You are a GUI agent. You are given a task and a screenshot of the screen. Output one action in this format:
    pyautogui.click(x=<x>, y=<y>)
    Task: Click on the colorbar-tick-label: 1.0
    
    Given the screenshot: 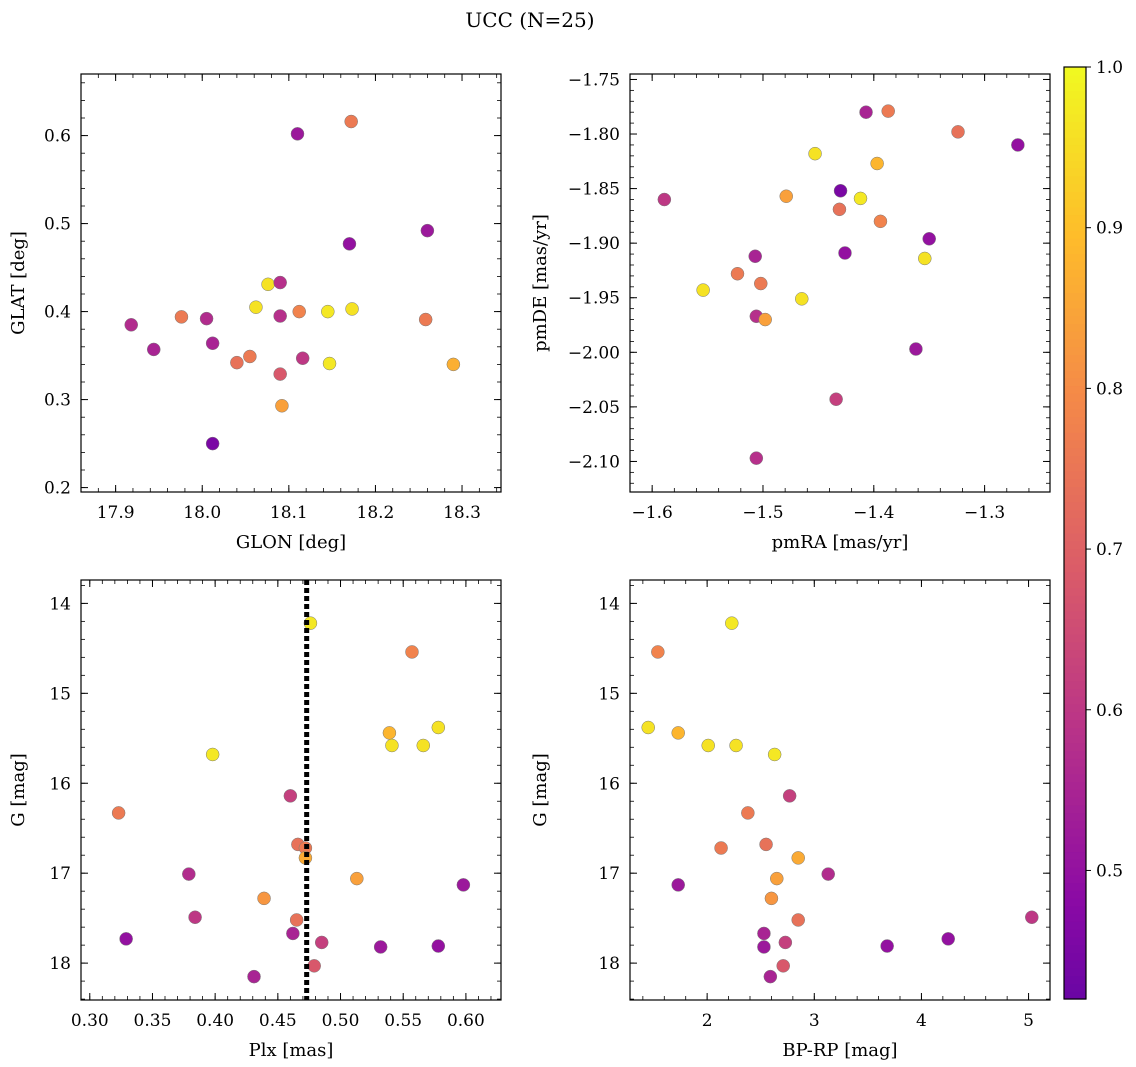 What is the action you would take?
    pyautogui.click(x=1109, y=68)
    